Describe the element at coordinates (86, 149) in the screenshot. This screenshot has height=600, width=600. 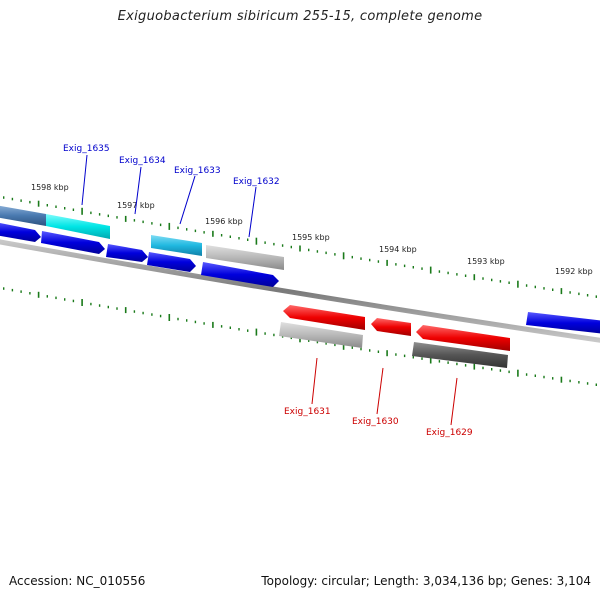
I see `gene-label-exig-1635: Exig_1635` at that location.